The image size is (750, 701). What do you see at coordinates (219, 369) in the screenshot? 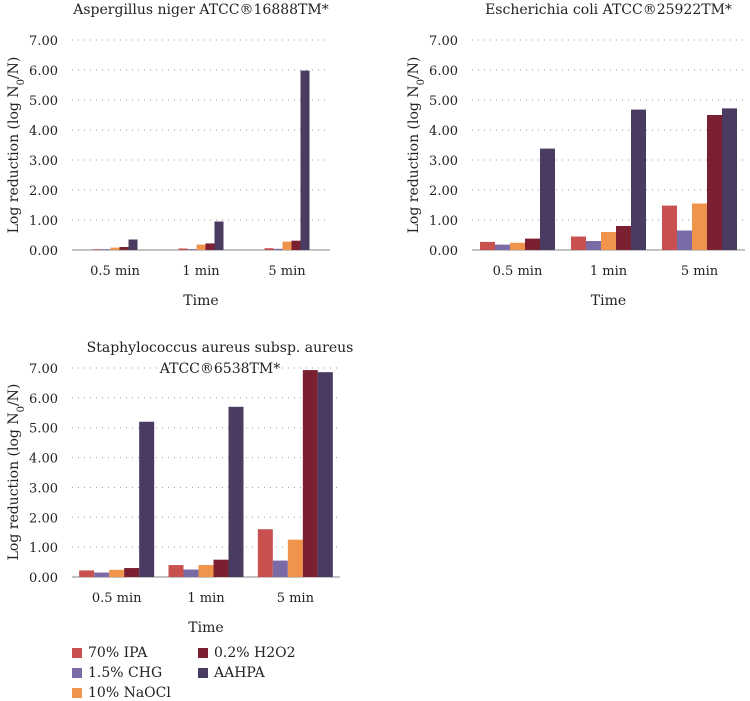
I see `chart-title: ATCC®6538TM*` at bounding box center [219, 369].